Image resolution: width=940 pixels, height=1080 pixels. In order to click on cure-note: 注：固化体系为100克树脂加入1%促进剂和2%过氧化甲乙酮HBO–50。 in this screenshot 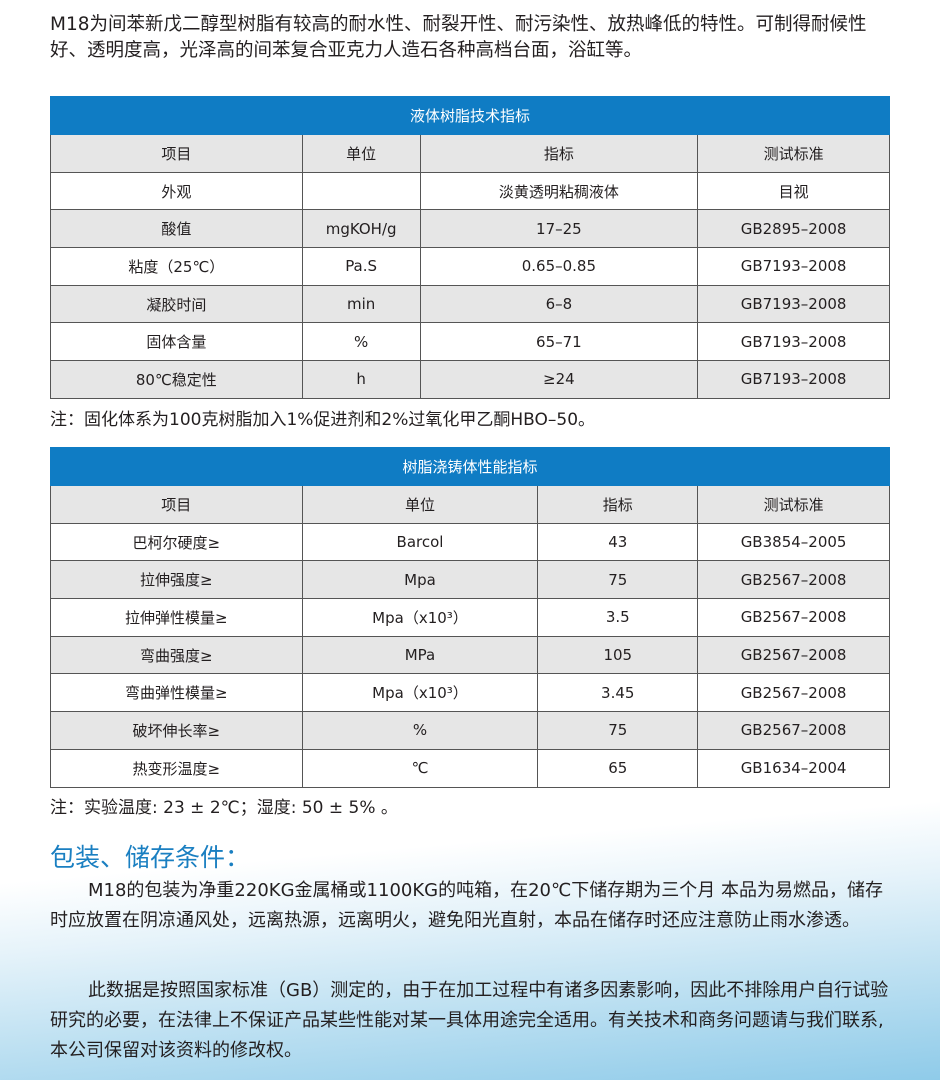, I will do `click(323, 420)`.